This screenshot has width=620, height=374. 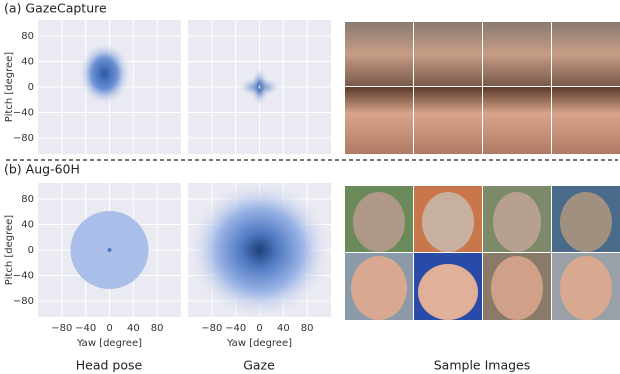 What do you see at coordinates (55, 8) in the screenshot?
I see `row-label: (a) GazeCapture` at bounding box center [55, 8].